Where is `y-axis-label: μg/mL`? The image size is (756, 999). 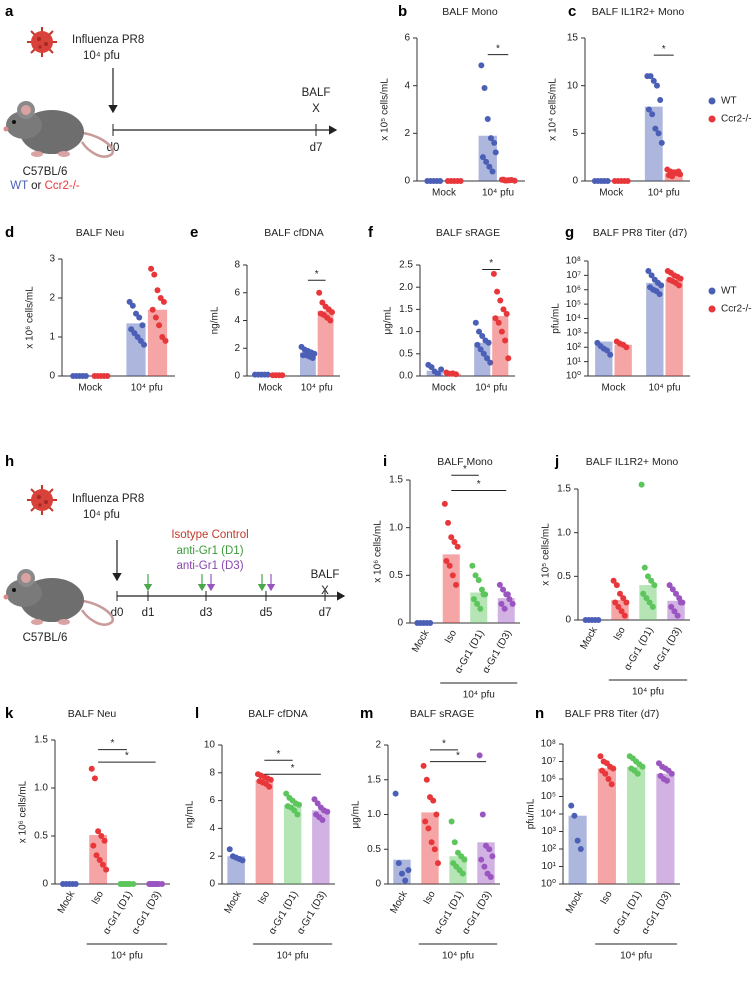
y-axis-label: μg/mL is located at coordinates (388, 320).